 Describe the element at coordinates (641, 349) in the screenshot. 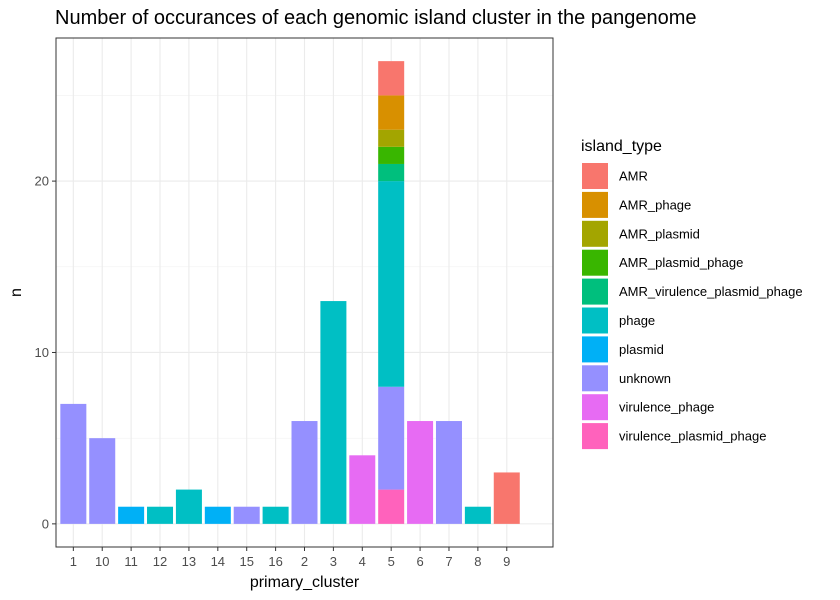

I see `legend-label: plasmid` at that location.